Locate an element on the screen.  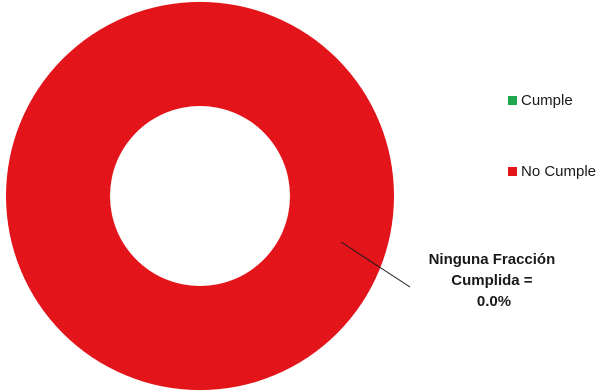
legend-swatch-cumple is located at coordinates (512, 100).